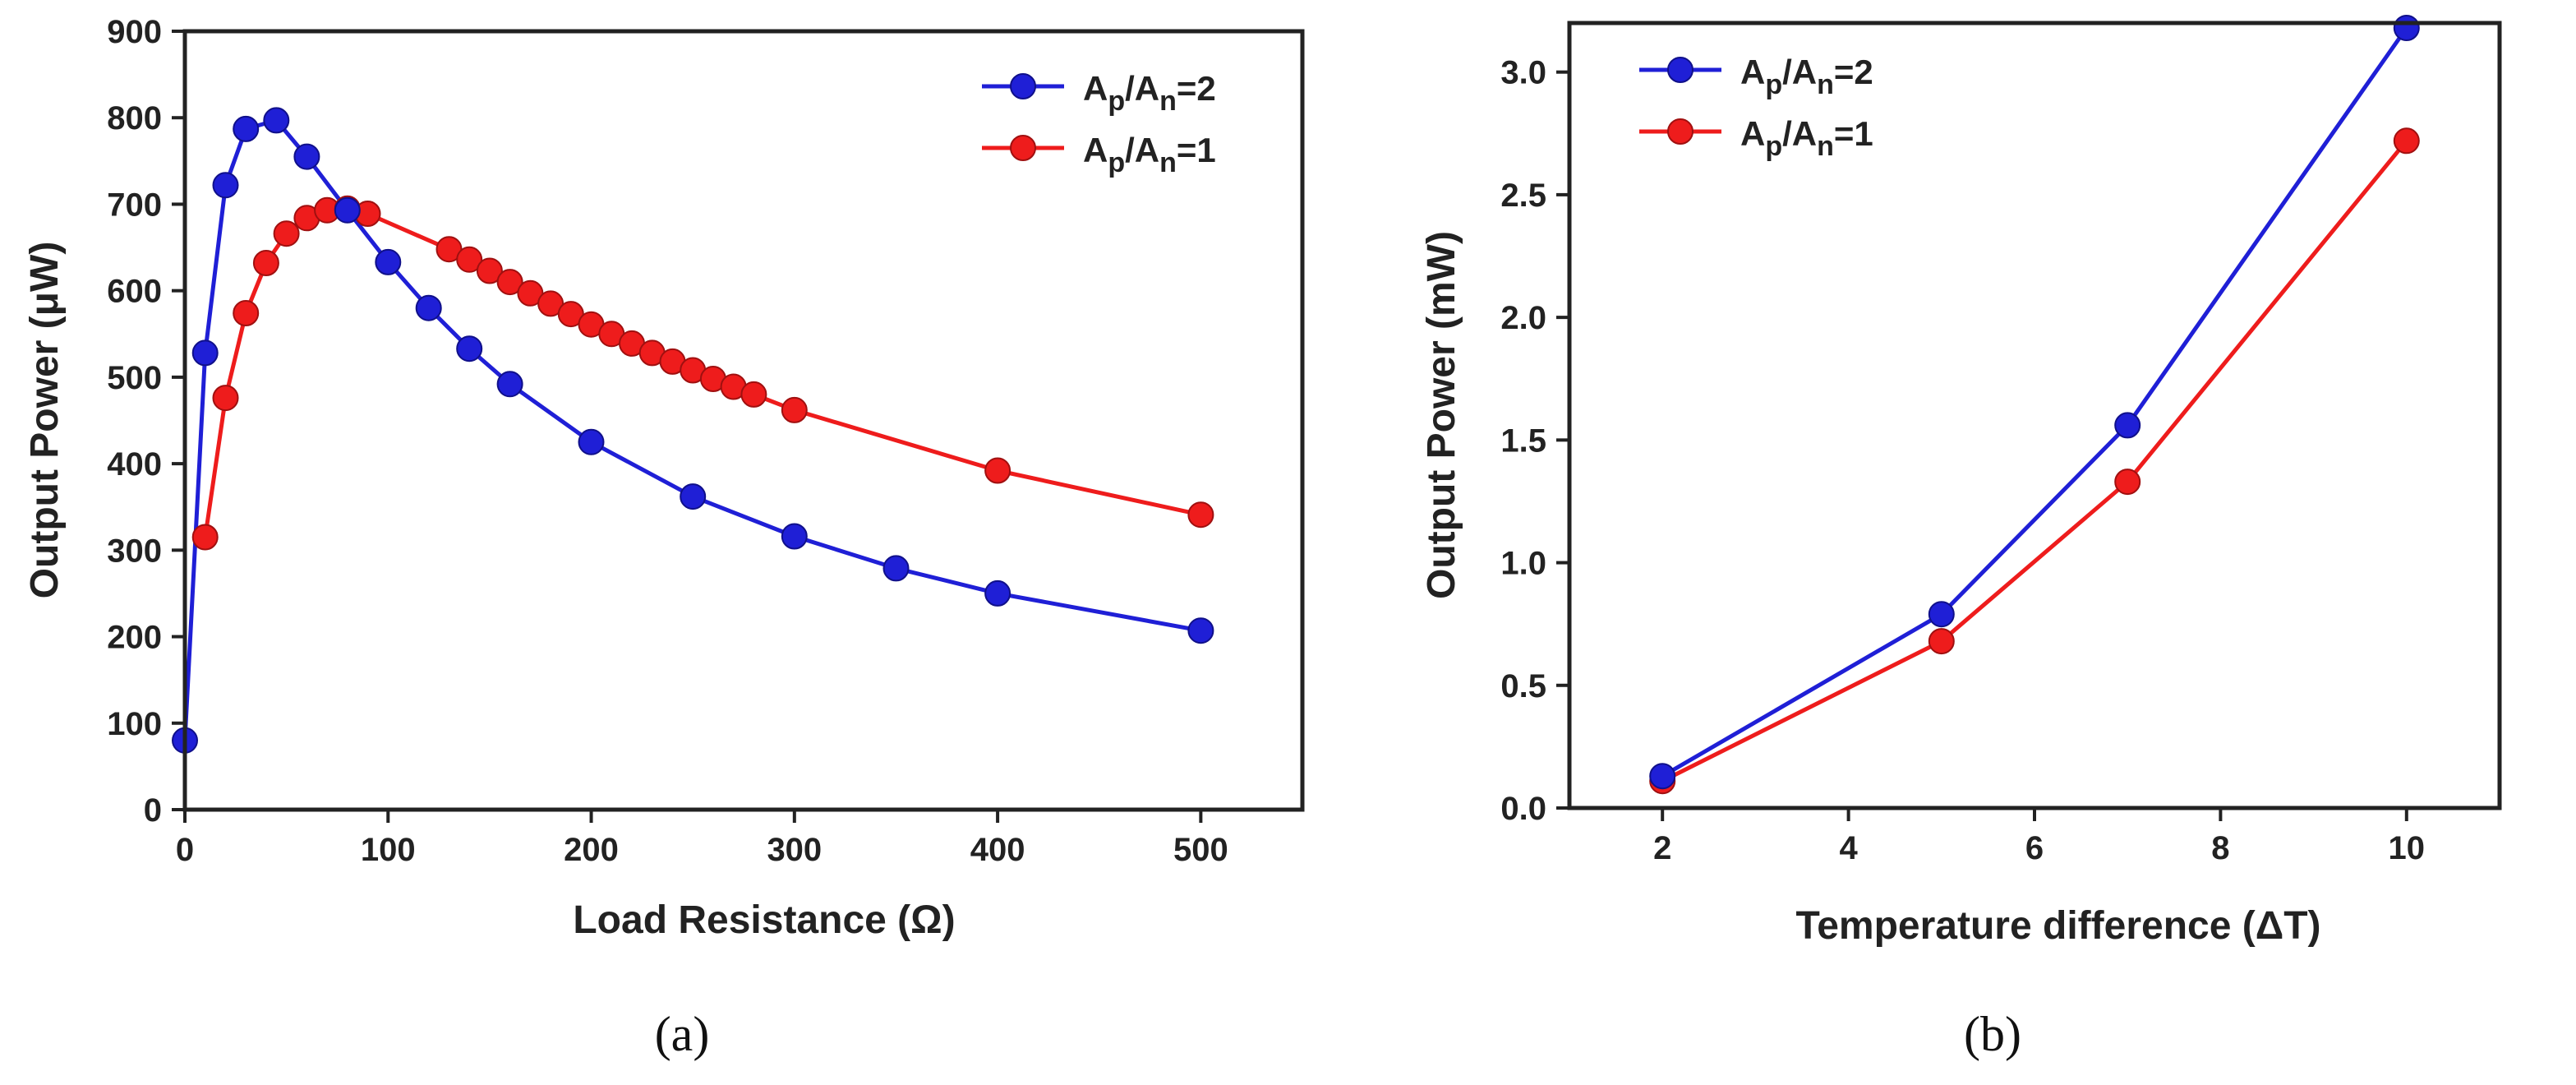 This screenshot has width=2576, height=1085. Describe the element at coordinates (134, 32) in the screenshot. I see `a-ytick-label-9: 900` at that location.